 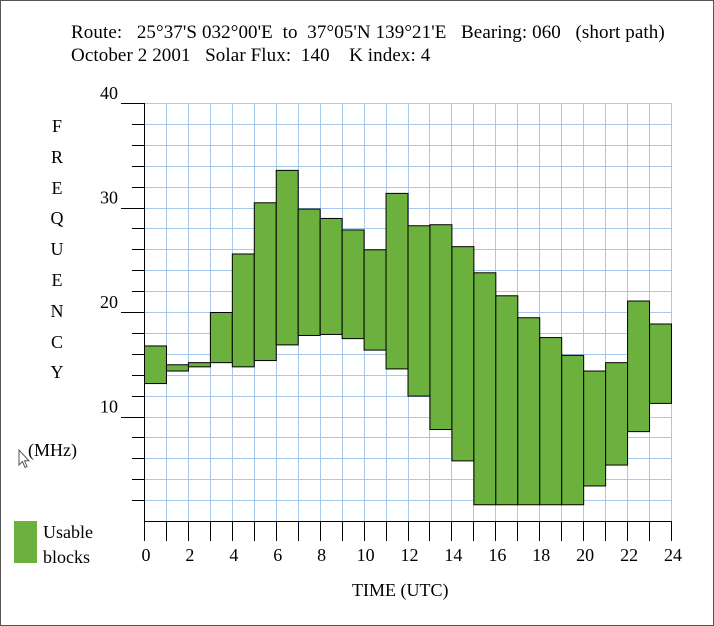 What do you see at coordinates (277, 555) in the screenshot?
I see `x-tick-label: 6` at bounding box center [277, 555].